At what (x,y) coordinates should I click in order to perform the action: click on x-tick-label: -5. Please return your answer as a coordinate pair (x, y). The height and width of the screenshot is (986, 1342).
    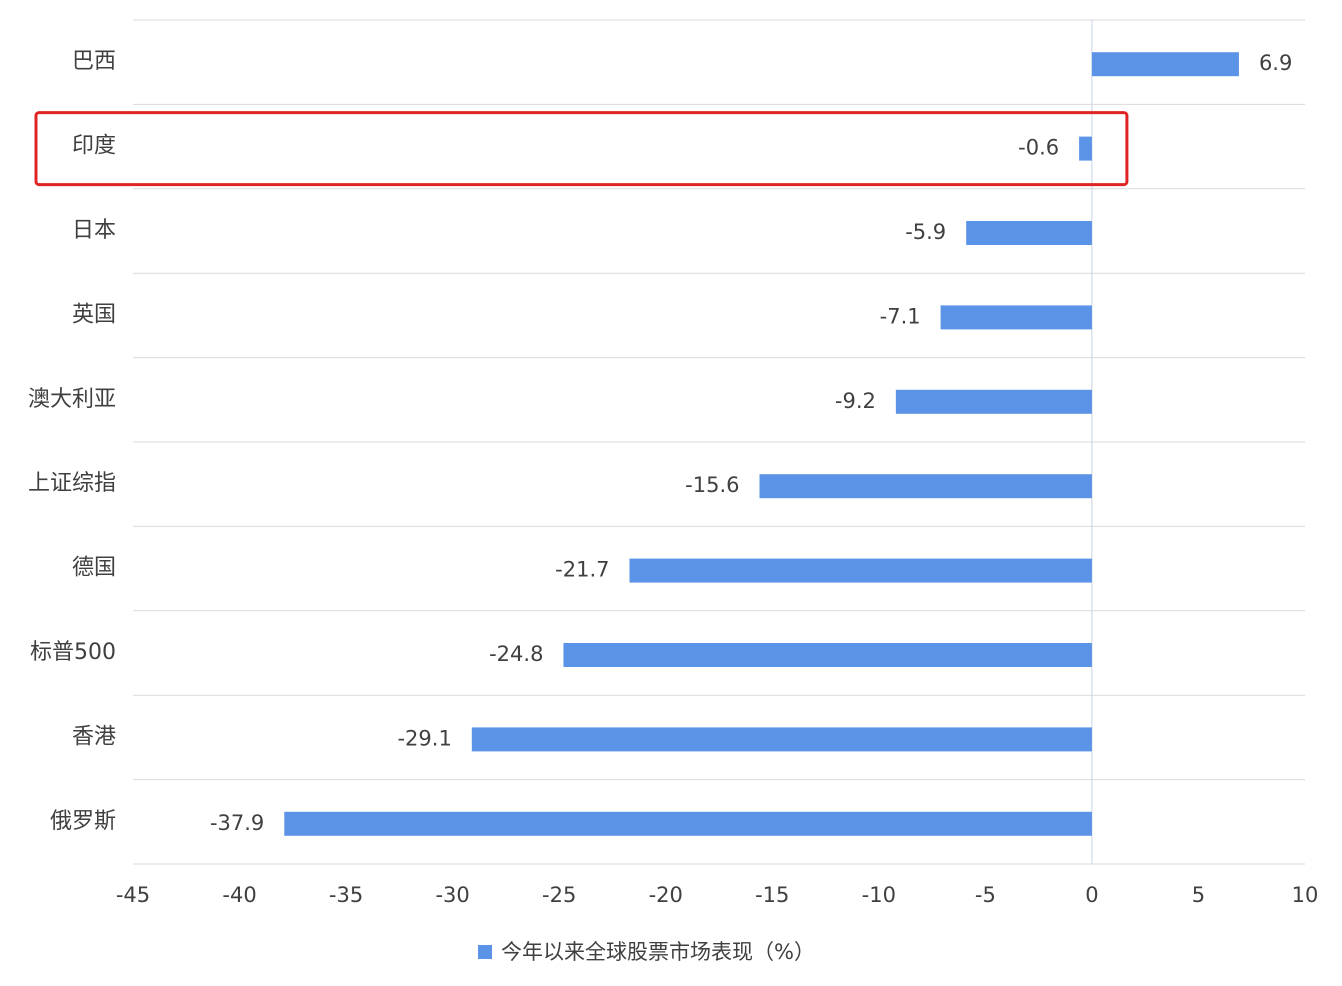
    Looking at the image, I should click on (985, 895).